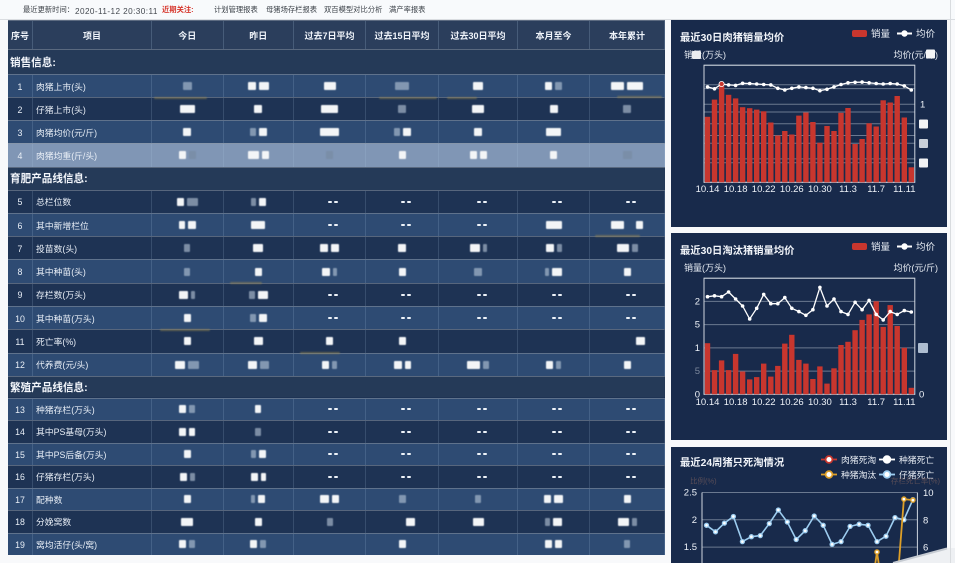  What do you see at coordinates (925, 519) in the screenshot?
I see `svg-text: 8` at bounding box center [925, 519].